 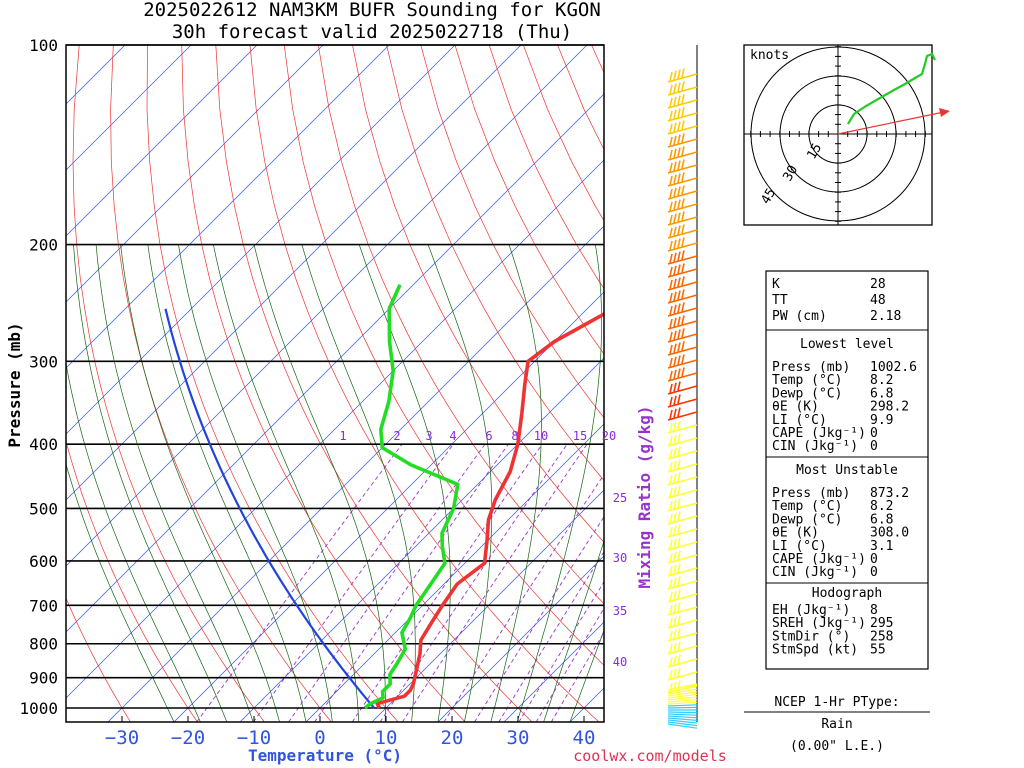 I want to click on mixing-ratio-labels: 1 2 3 4 6 8 10 15 20 25 30 35 40, so click(x=483, y=549).